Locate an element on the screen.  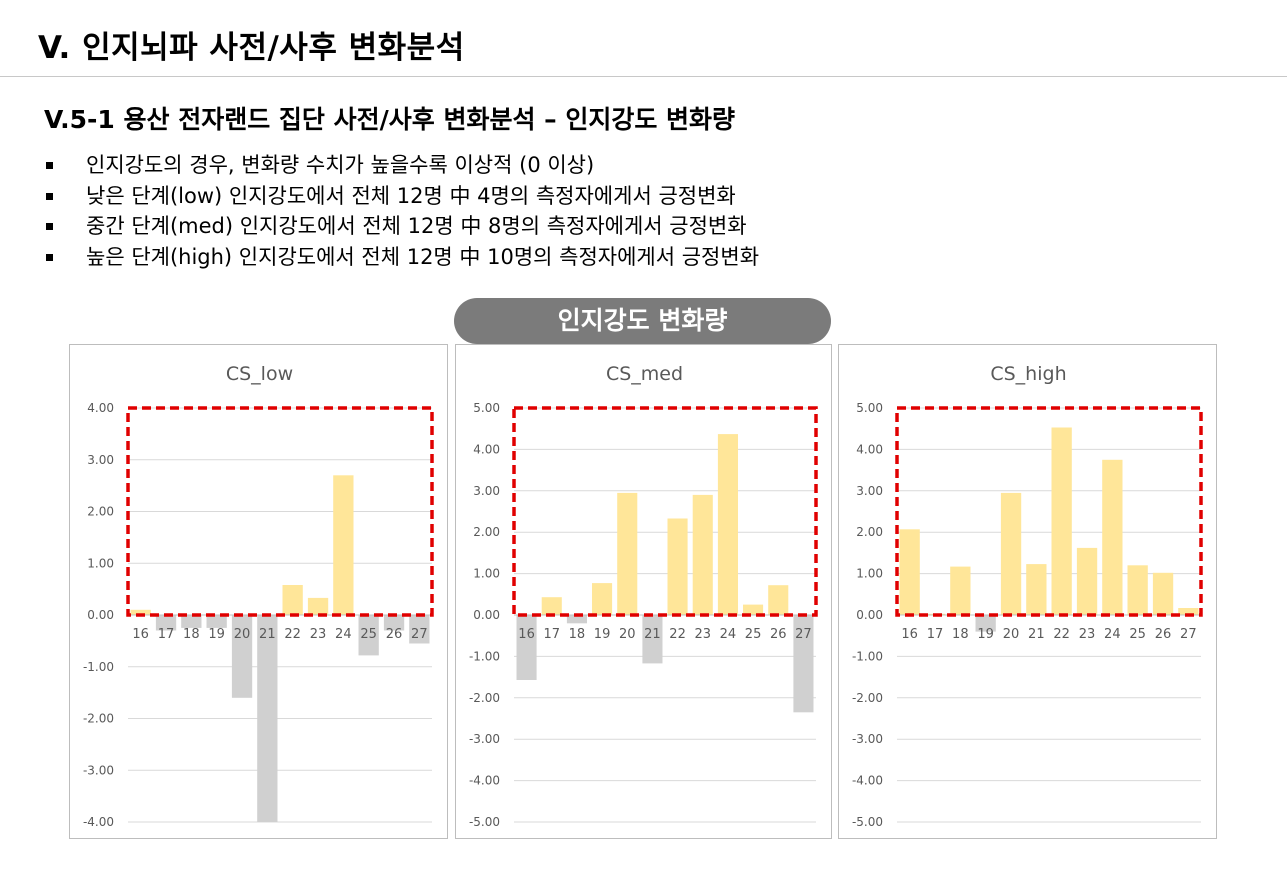
title-divider is located at coordinates (643, 76).